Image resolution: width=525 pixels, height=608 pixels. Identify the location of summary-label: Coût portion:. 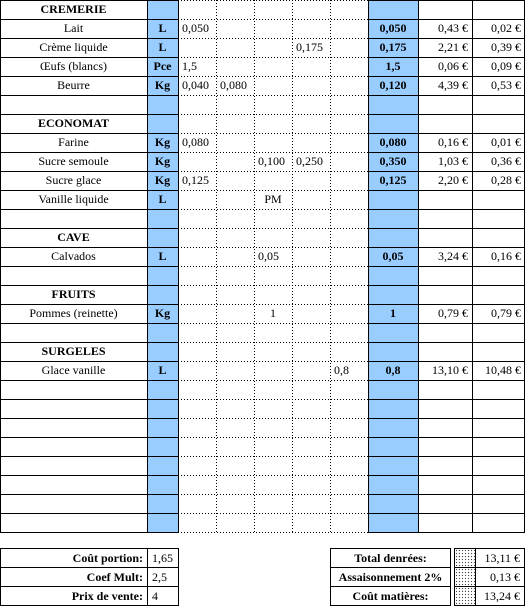
(74, 558).